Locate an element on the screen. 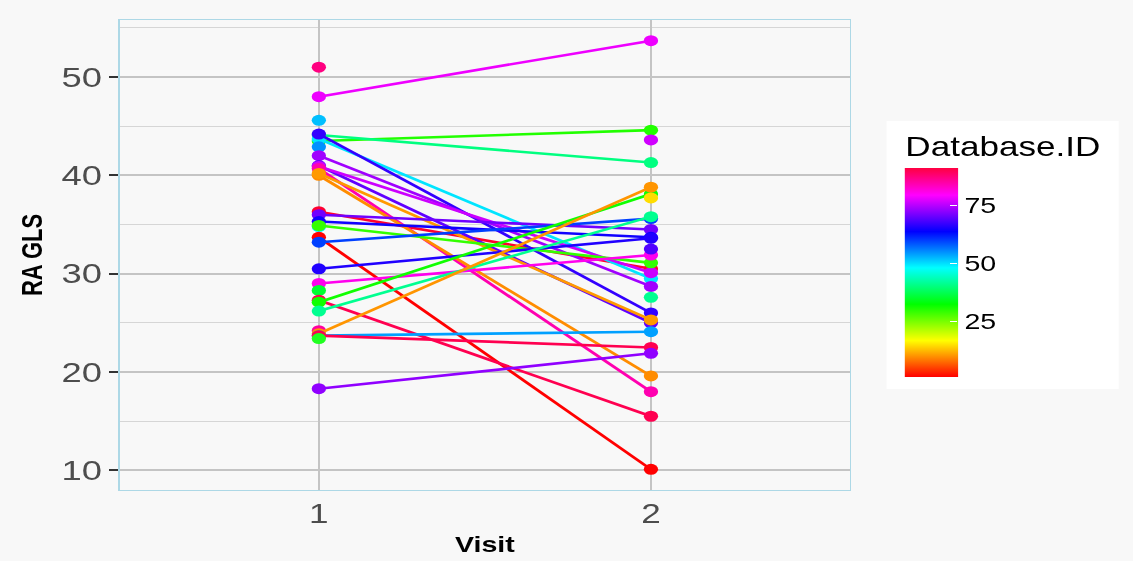 The height and width of the screenshot is (561, 1133). x-axis-title: Visit is located at coordinates (485, 544).